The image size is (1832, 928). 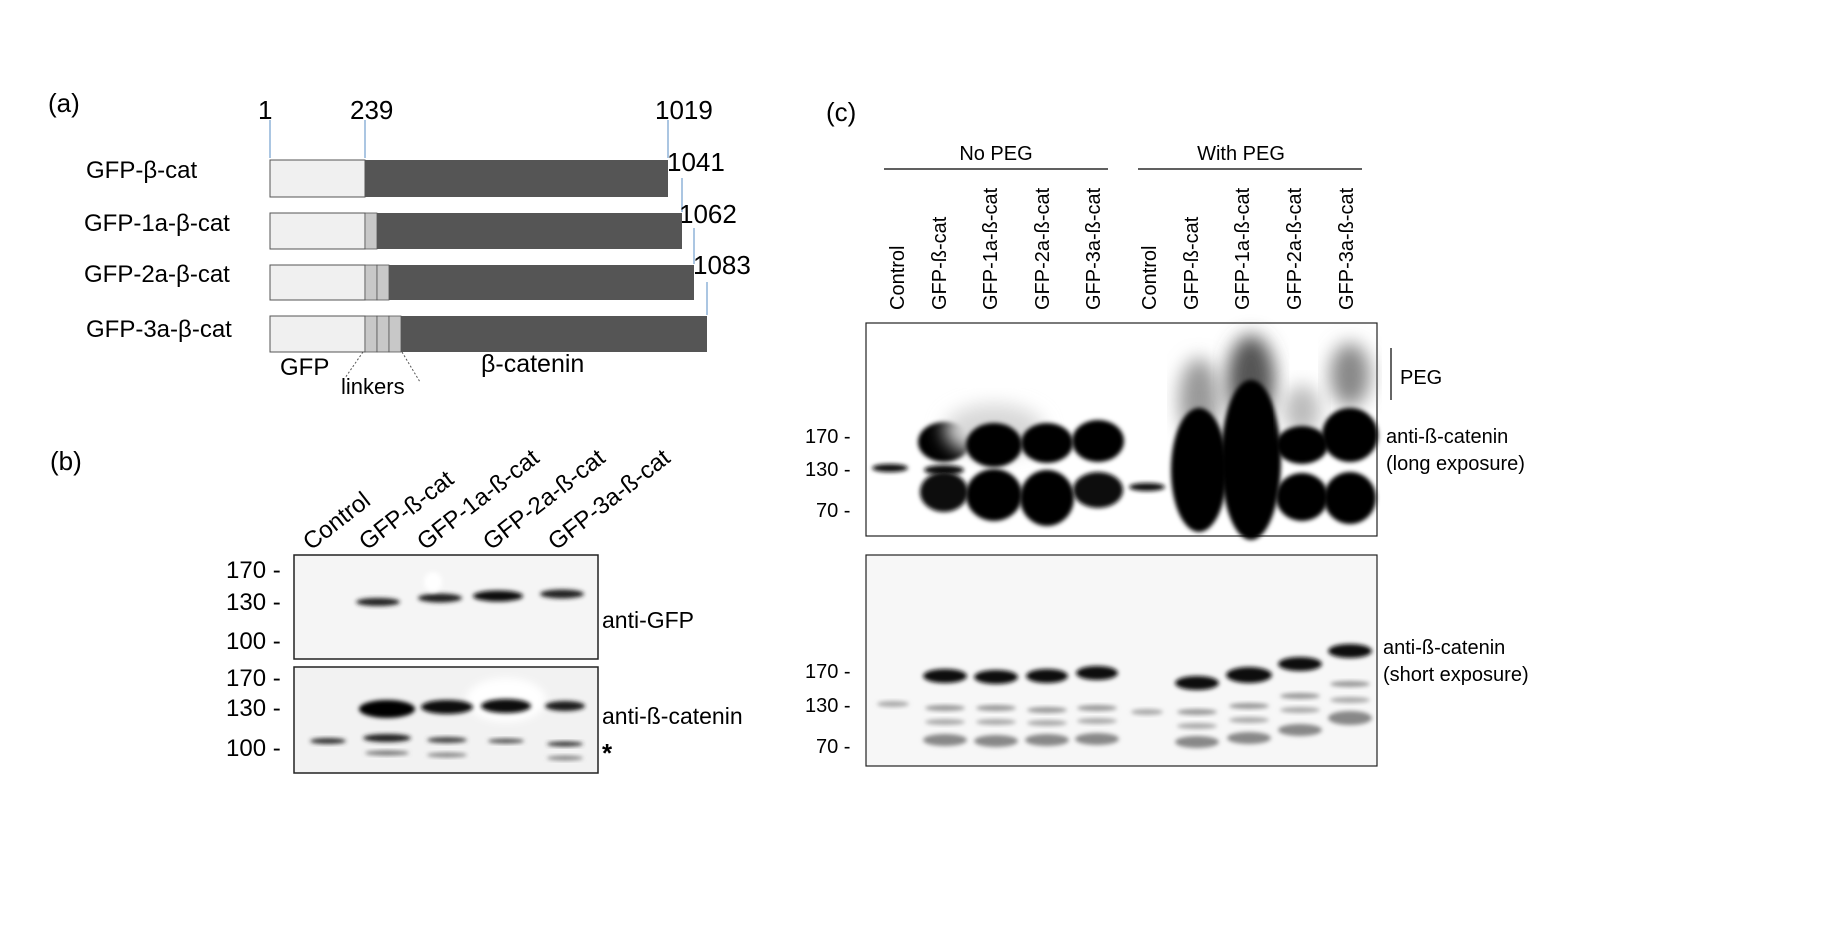 What do you see at coordinates (265, 110) in the screenshot?
I see `pos-start: 1` at bounding box center [265, 110].